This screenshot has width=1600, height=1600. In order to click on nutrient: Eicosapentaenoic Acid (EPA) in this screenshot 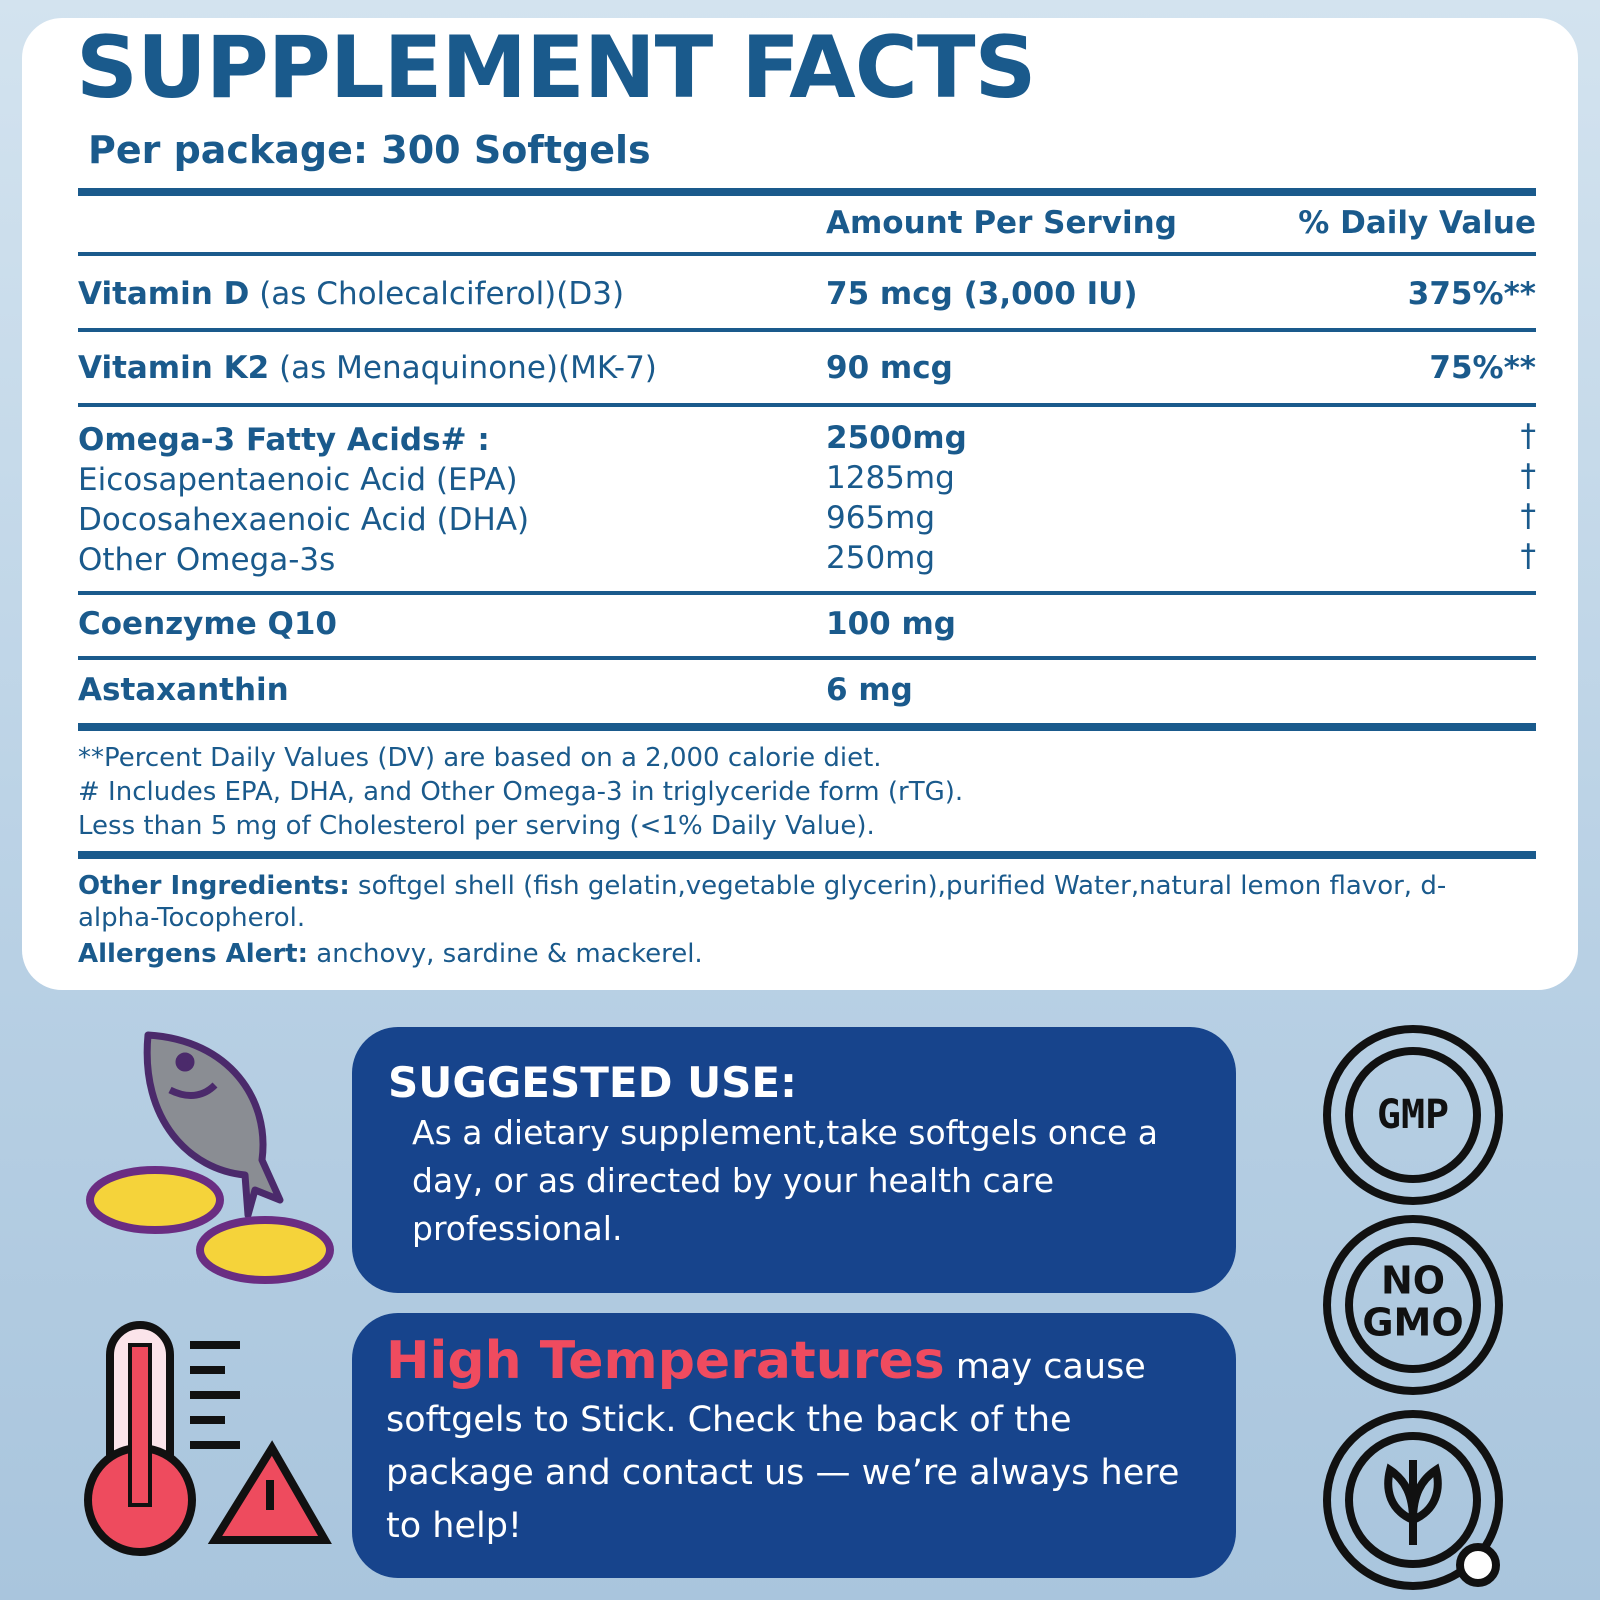, I will do `click(298, 480)`.